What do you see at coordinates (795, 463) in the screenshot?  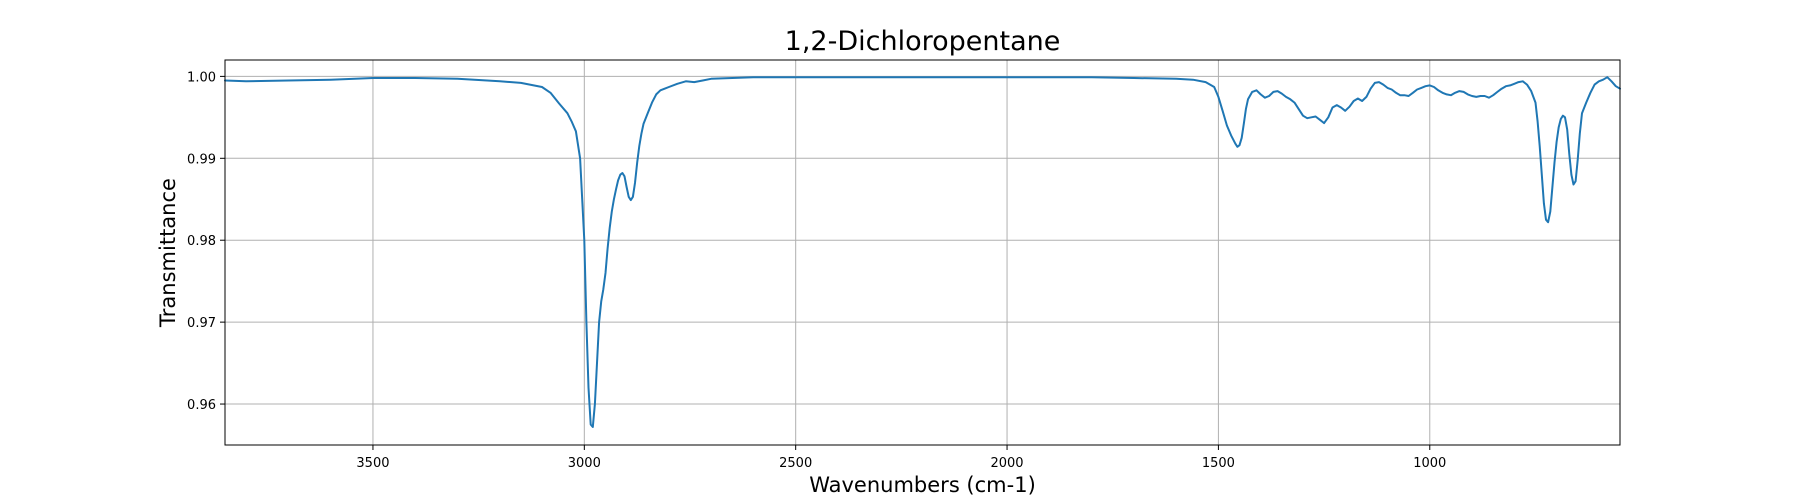 I see `x-tick-label: 2500` at bounding box center [795, 463].